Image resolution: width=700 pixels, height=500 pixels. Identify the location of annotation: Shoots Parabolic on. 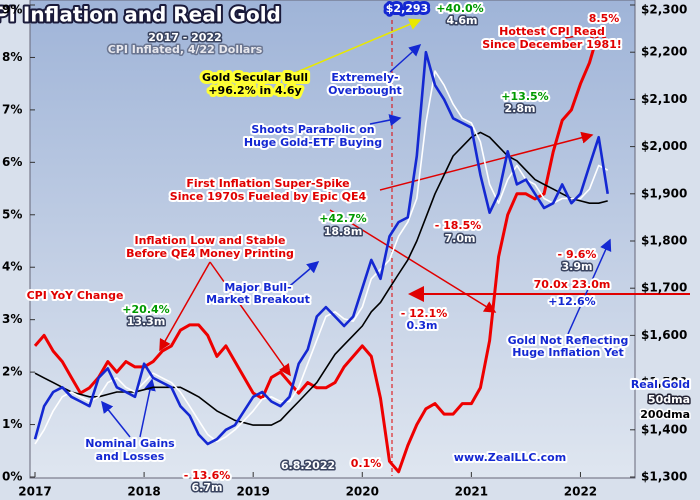
(312, 129).